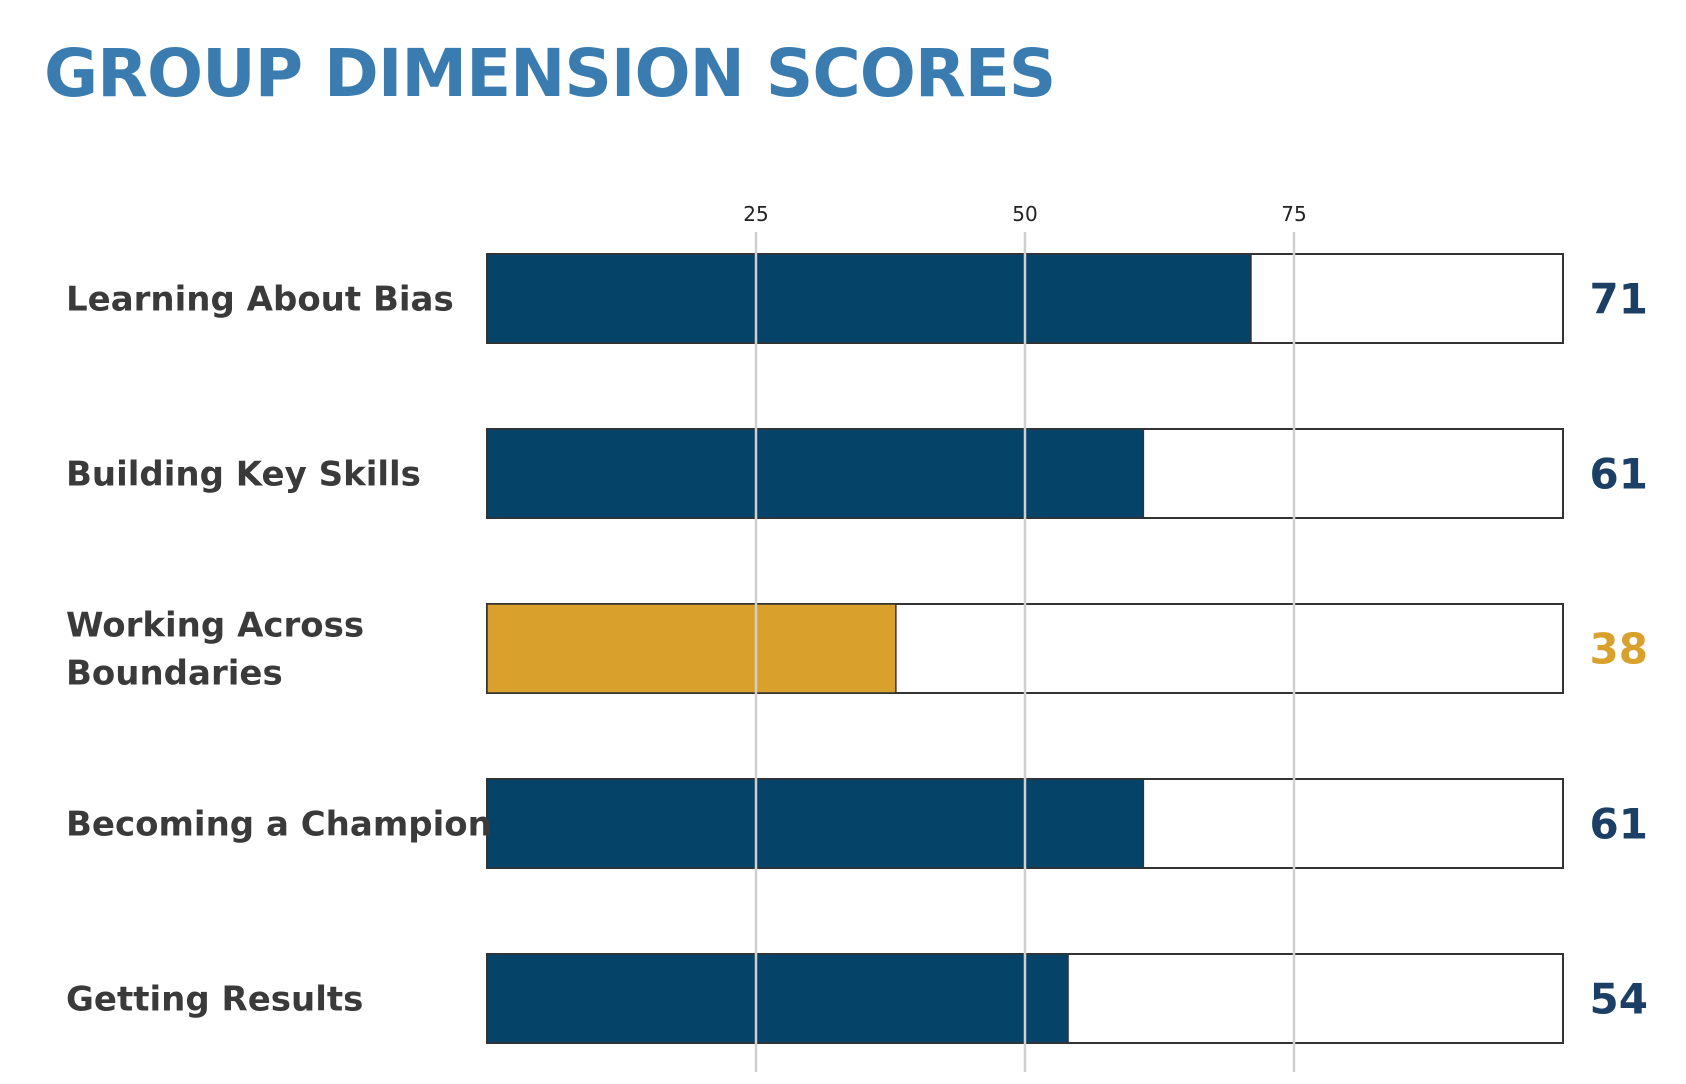 This screenshot has height=1084, width=1686. Describe the element at coordinates (243, 475) in the screenshot. I see `category-label: Building Key Skills` at that location.